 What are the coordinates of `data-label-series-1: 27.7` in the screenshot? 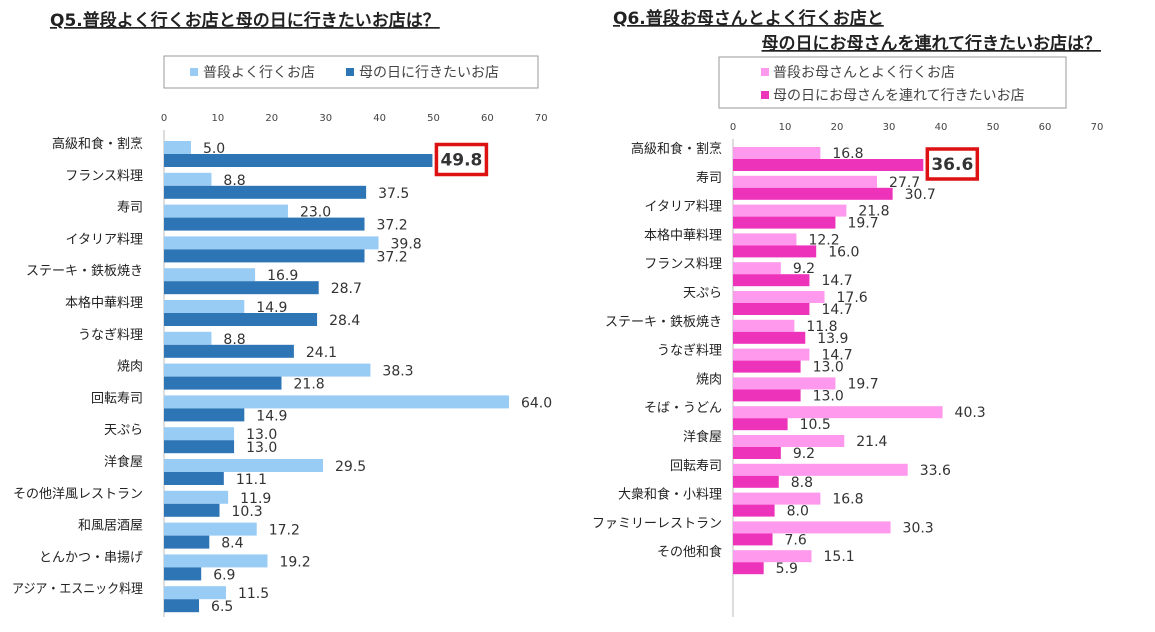 It's located at (904, 183).